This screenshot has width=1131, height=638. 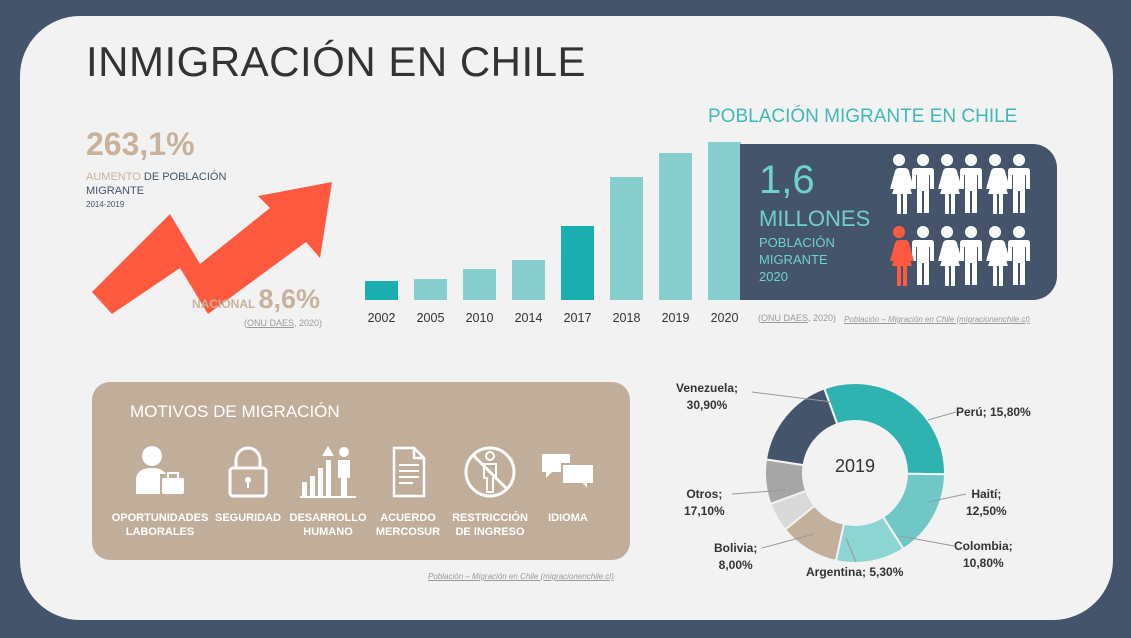 What do you see at coordinates (430, 318) in the screenshot?
I see `x-tick-2005: 2005` at bounding box center [430, 318].